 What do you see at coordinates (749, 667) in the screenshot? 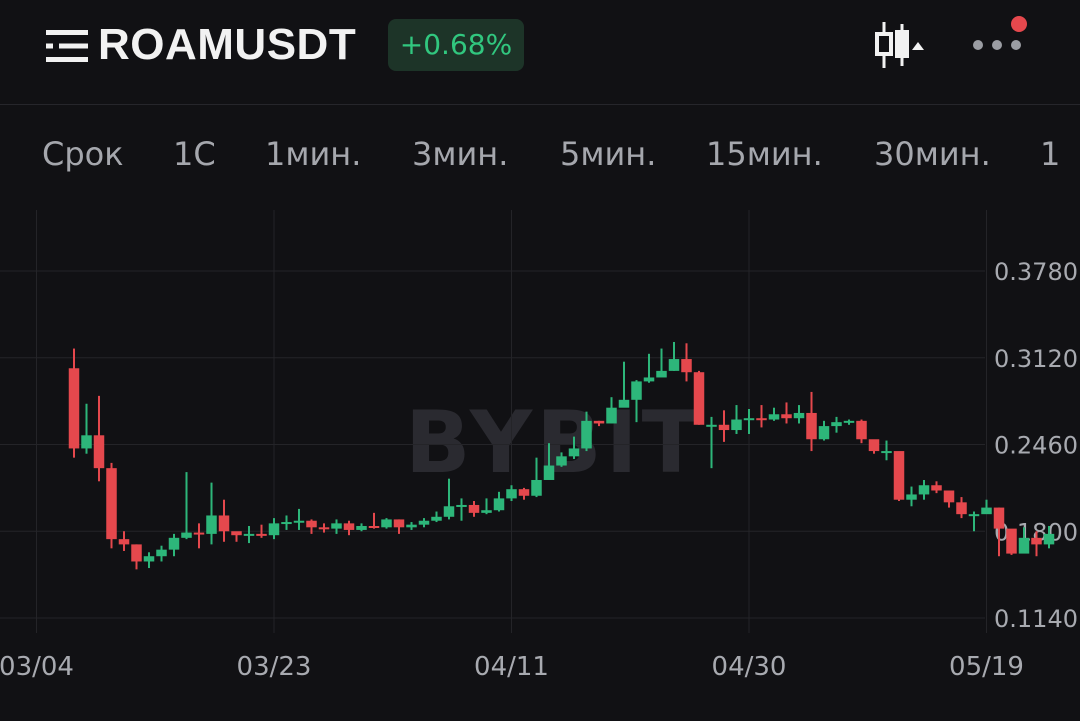
I see `x-axis-tick-label: 04/30` at bounding box center [749, 667].